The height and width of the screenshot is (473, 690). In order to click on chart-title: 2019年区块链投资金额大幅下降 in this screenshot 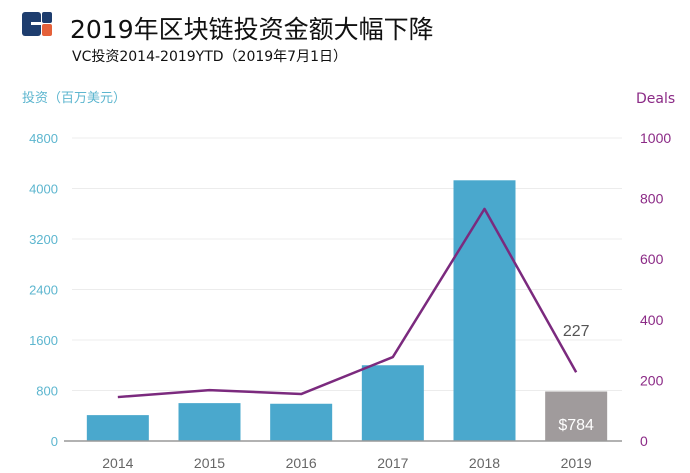, I will do `click(252, 29)`.